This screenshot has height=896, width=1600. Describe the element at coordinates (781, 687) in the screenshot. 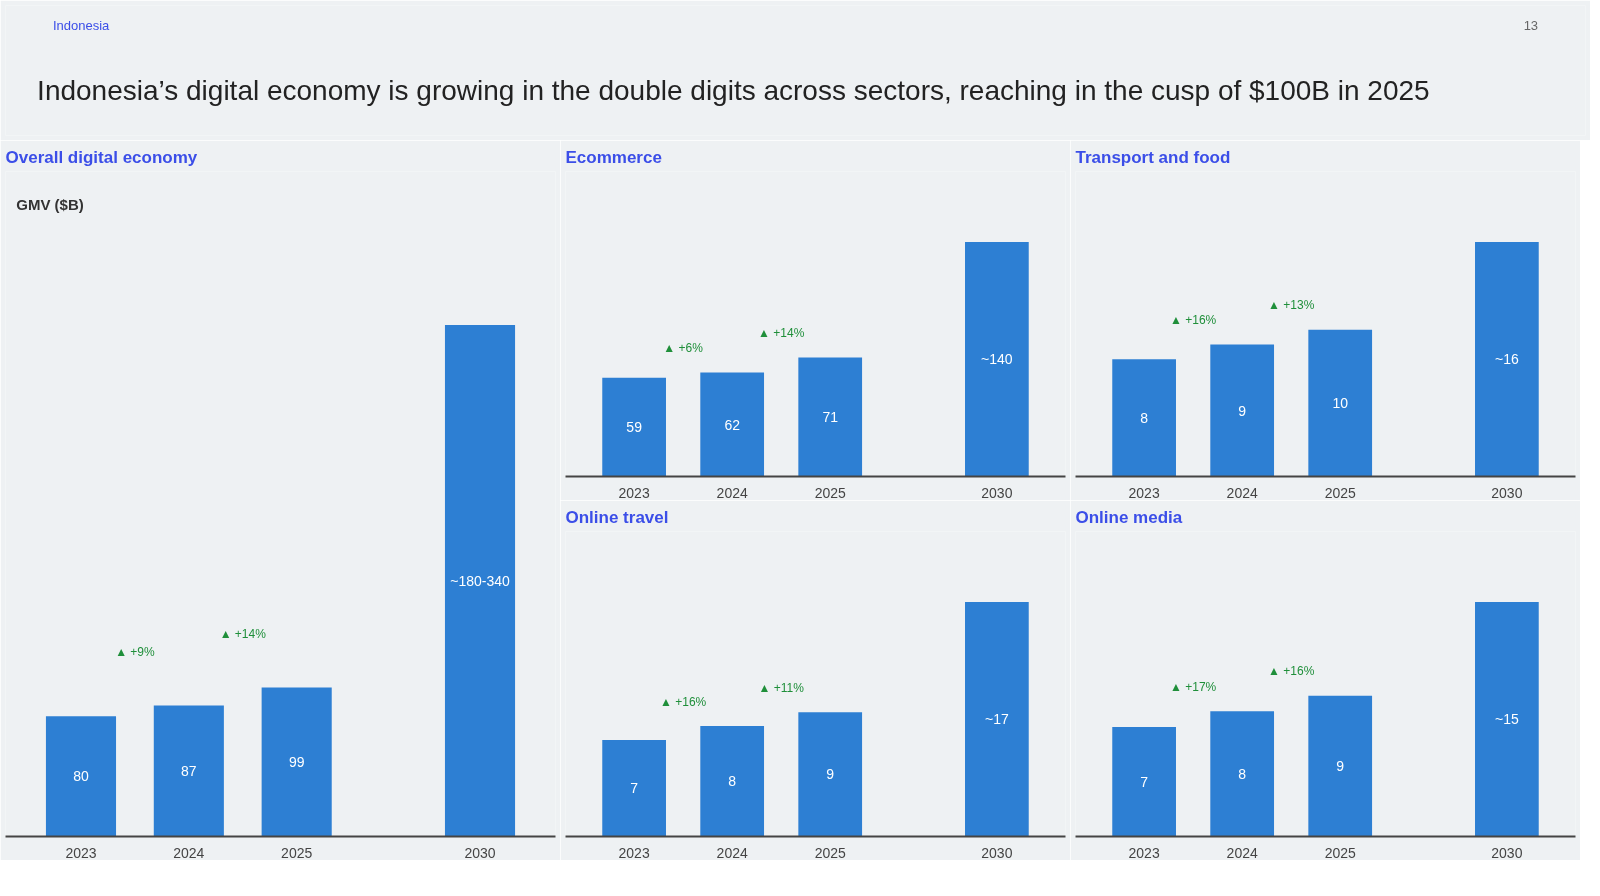

I see `annotation: ▲ +11%` at that location.